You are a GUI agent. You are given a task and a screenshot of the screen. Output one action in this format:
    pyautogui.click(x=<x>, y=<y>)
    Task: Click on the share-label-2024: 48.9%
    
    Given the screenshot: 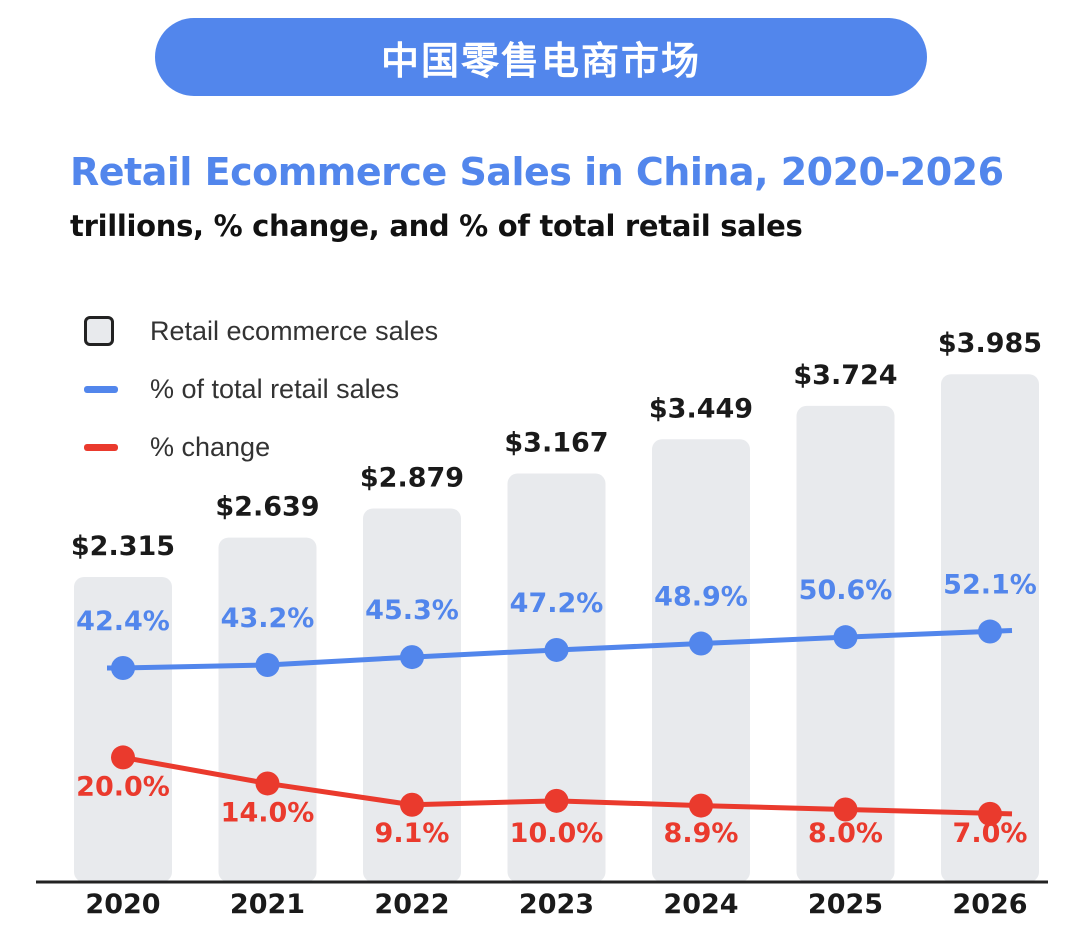 What is the action you would take?
    pyautogui.click(x=701, y=597)
    